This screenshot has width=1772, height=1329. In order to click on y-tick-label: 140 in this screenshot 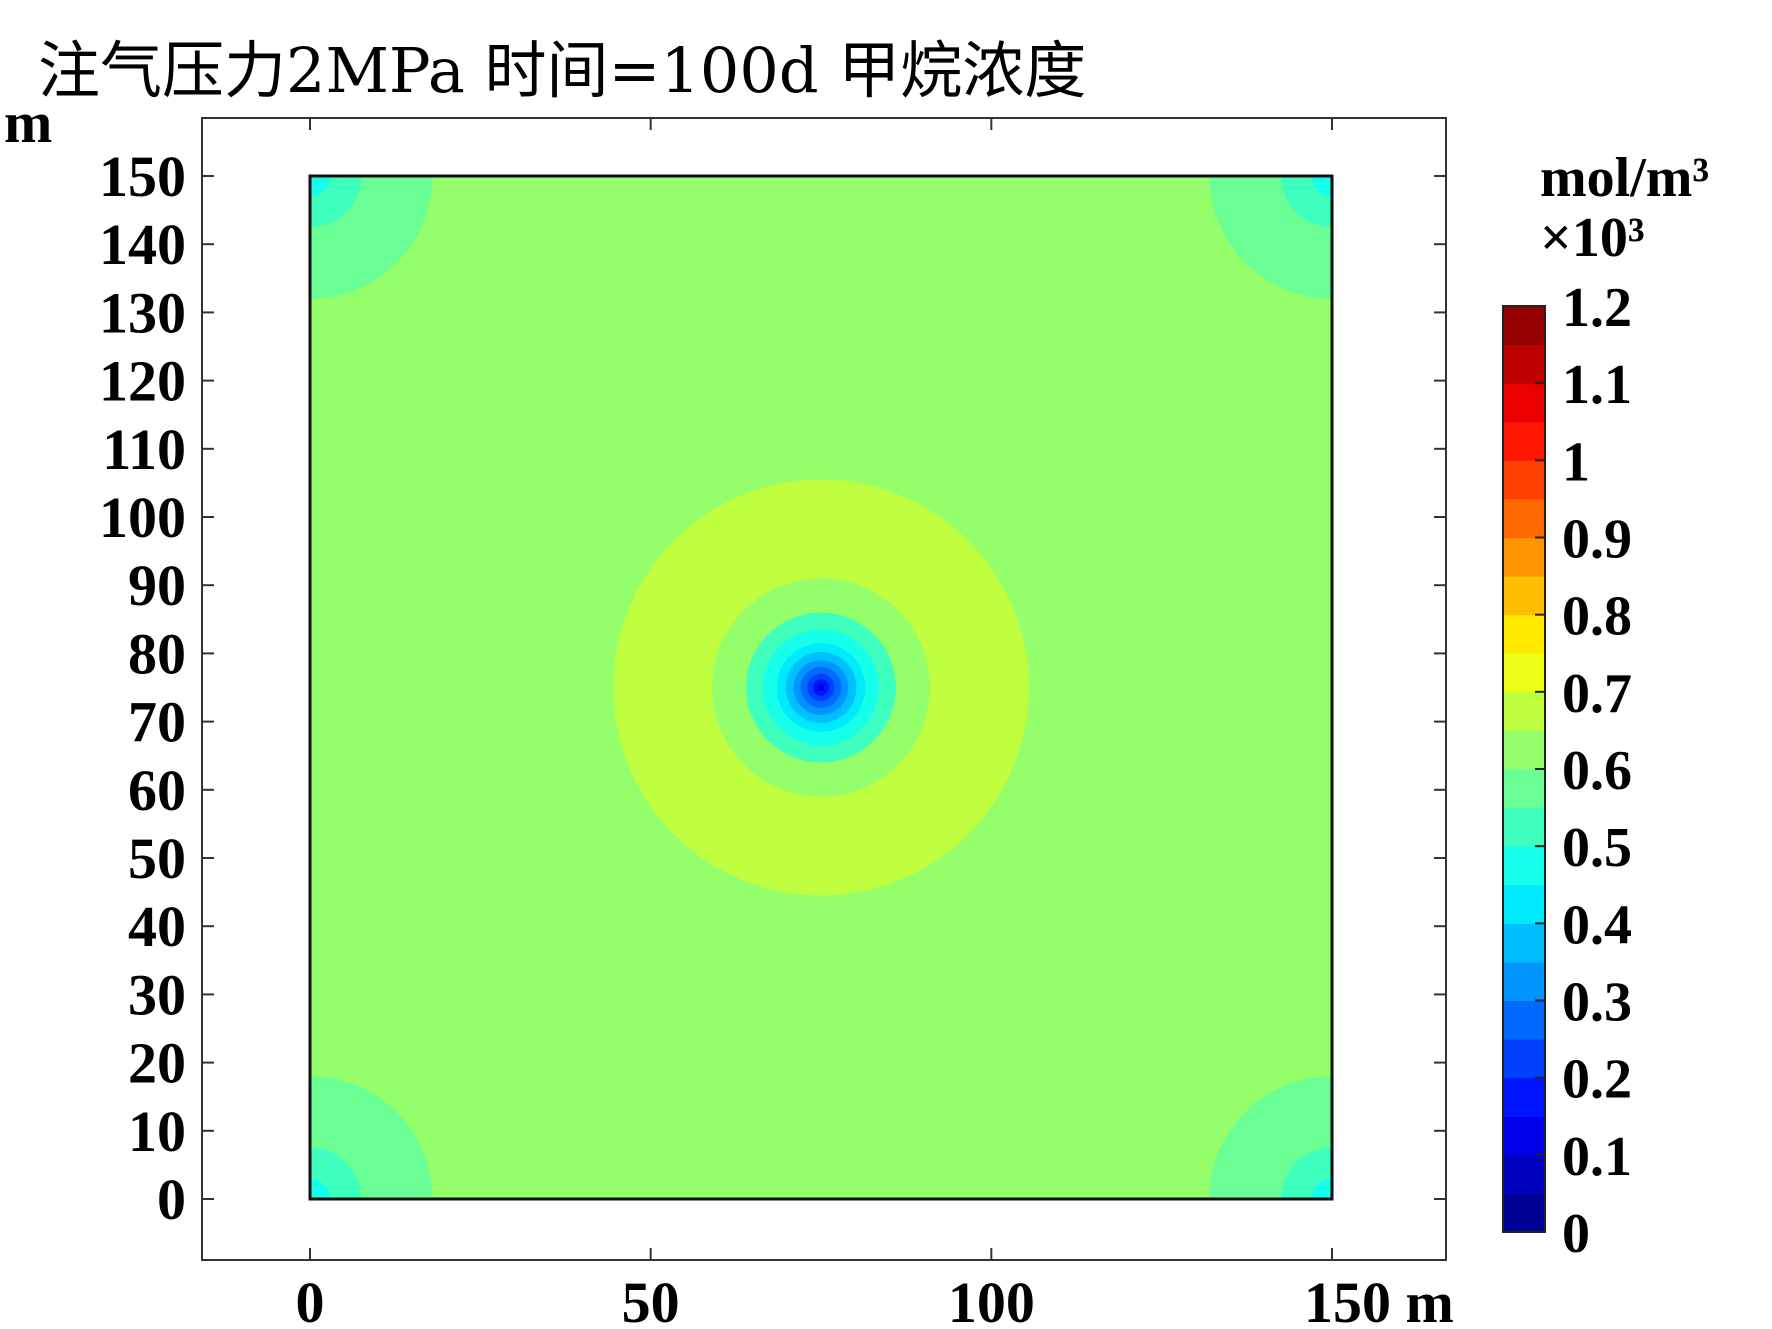, I will do `click(142, 244)`.